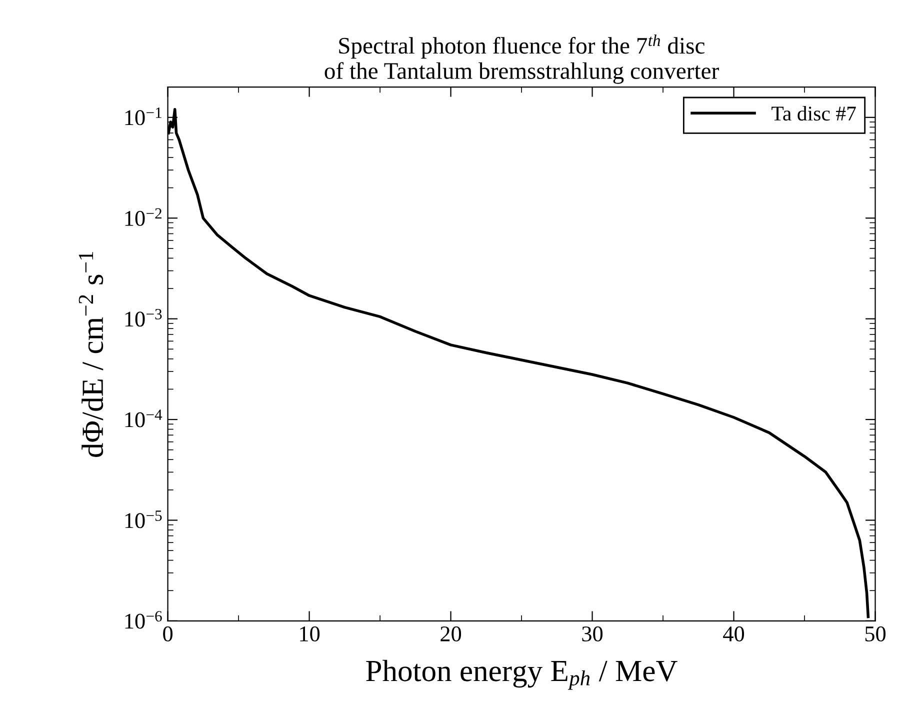  I want to click on y-tick-label: 10$^{−2}$, so click(143, 217).